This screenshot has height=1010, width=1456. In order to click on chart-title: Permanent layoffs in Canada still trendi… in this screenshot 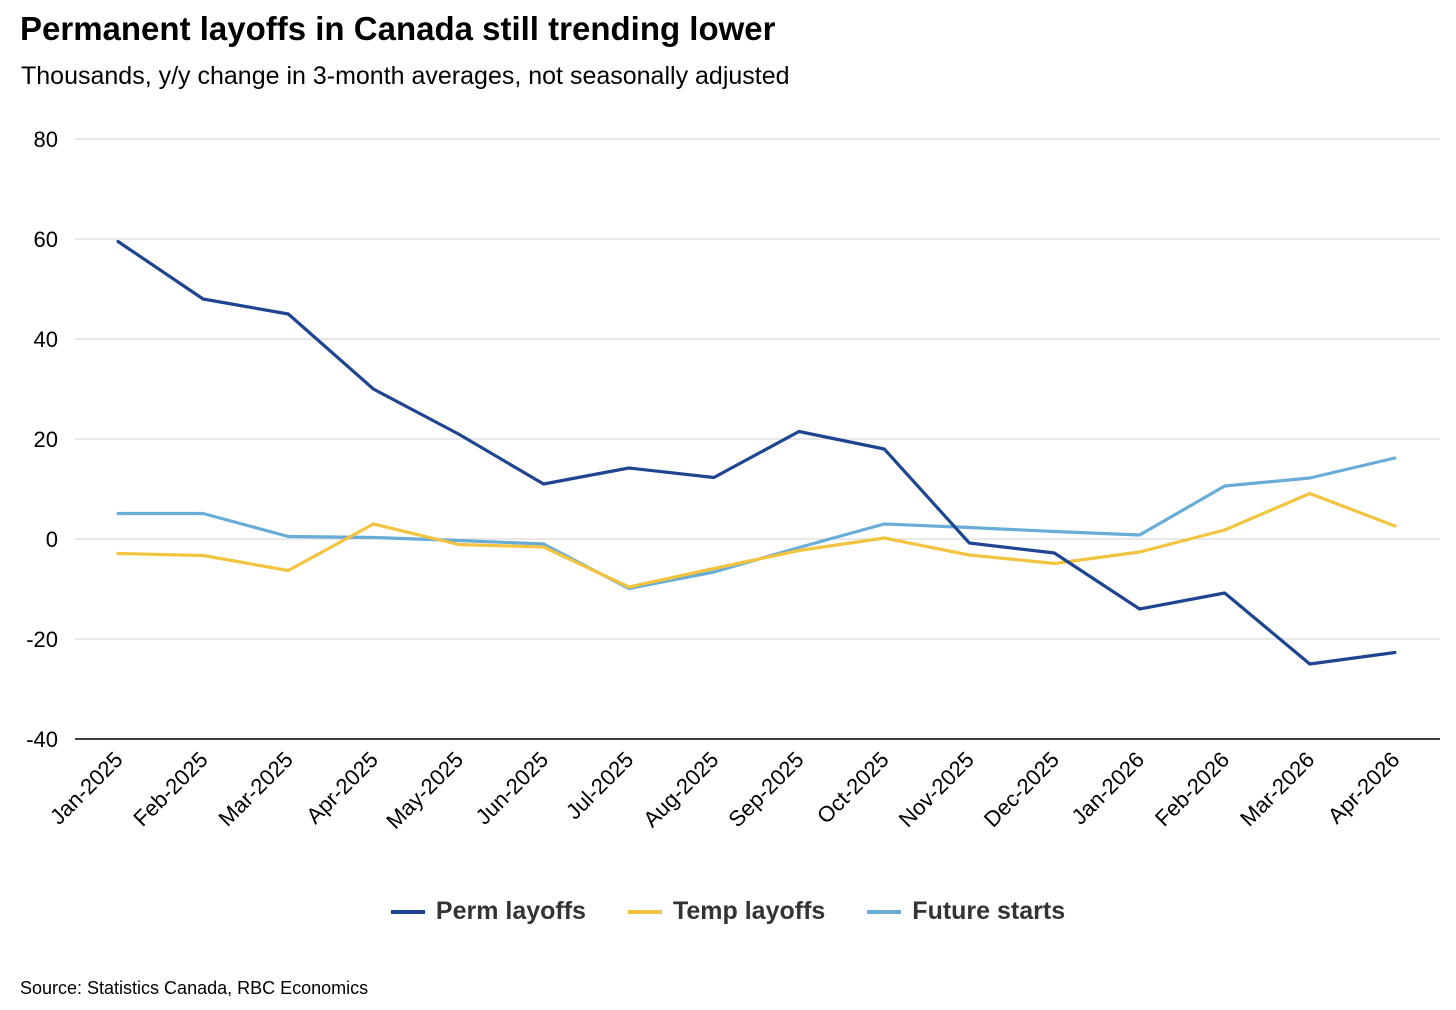, I will do `click(398, 28)`.